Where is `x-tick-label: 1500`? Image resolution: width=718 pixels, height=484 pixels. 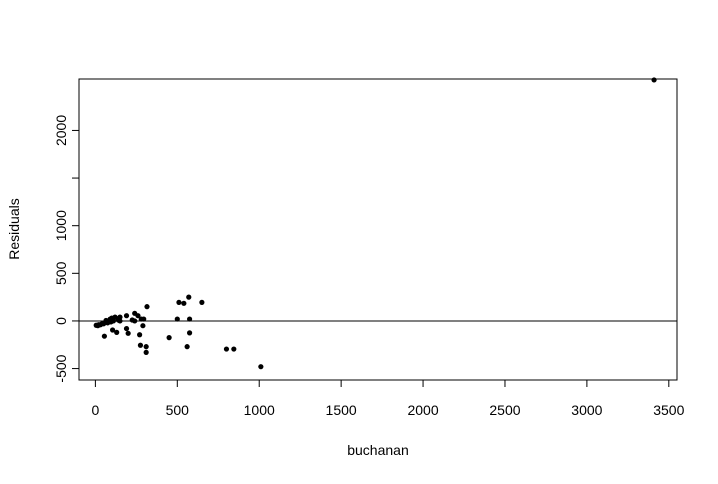 x-tick-label: 1500 is located at coordinates (341, 410).